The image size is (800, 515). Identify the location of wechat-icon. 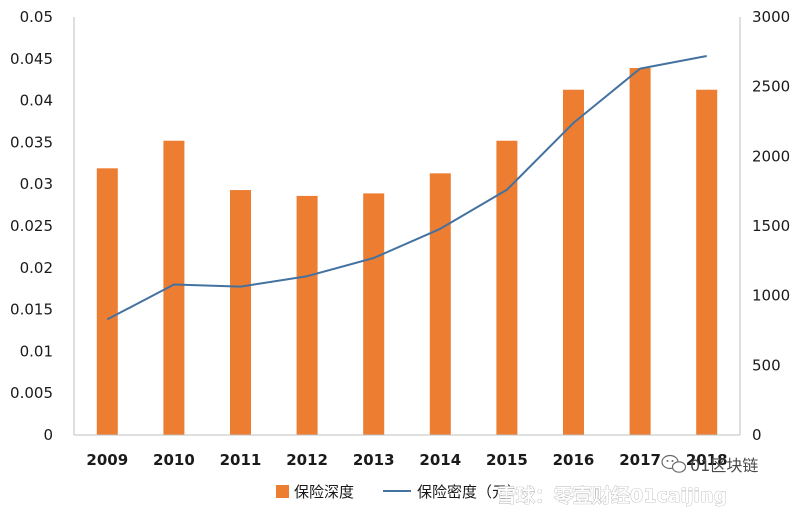
(674, 463).